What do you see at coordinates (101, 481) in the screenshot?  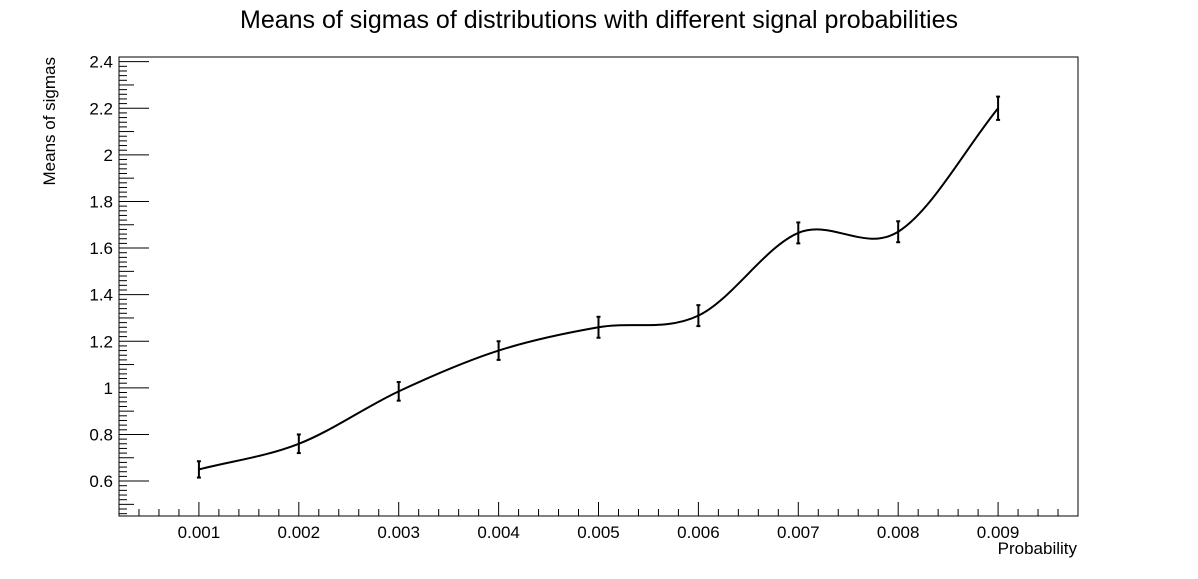 I see `y-tick-label: 0.6` at bounding box center [101, 481].